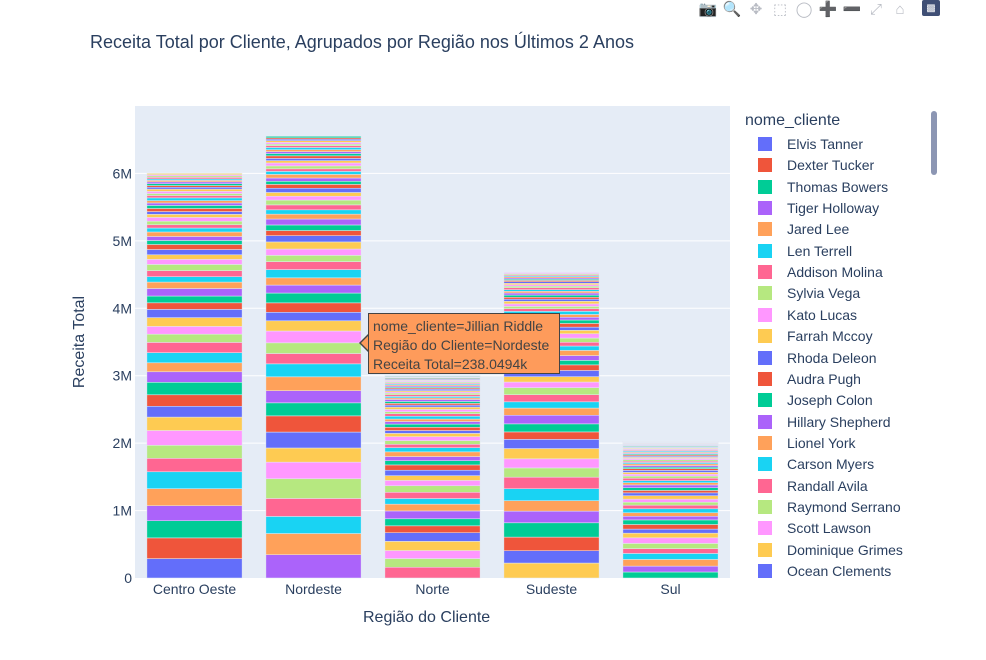 This screenshot has width=986, height=660. What do you see at coordinates (875, 9) in the screenshot?
I see `autoscale-icon: ⤢` at bounding box center [875, 9].